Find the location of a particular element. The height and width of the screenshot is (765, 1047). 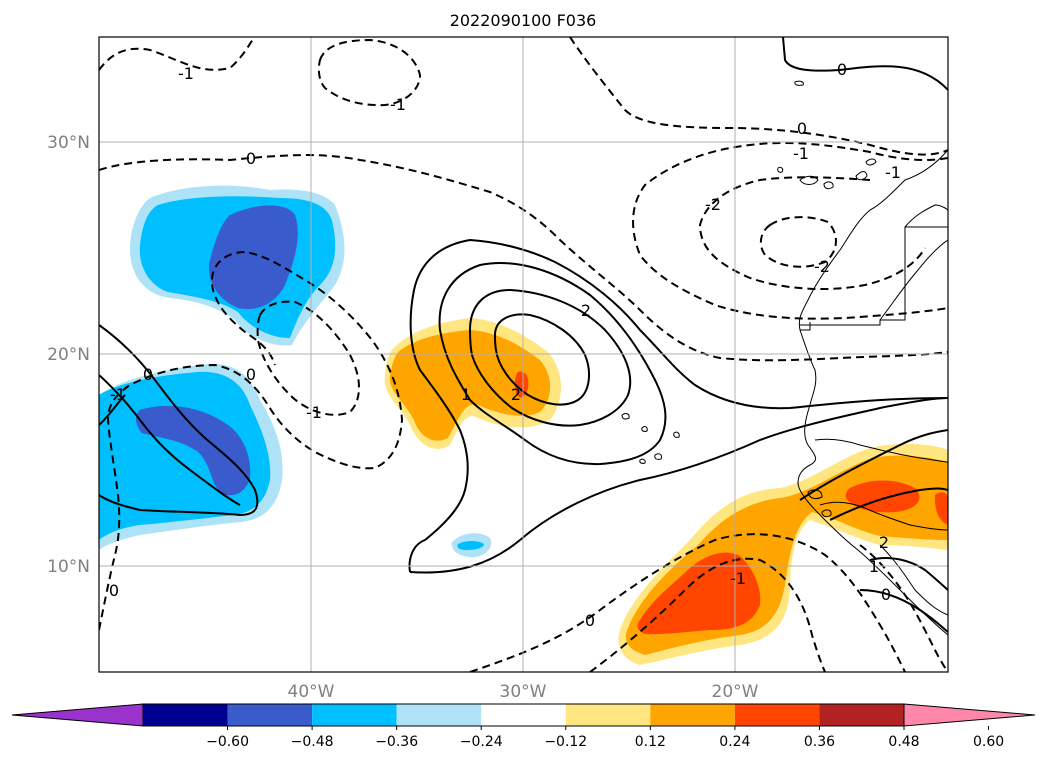

coastlines is located at coordinates (872, 392).